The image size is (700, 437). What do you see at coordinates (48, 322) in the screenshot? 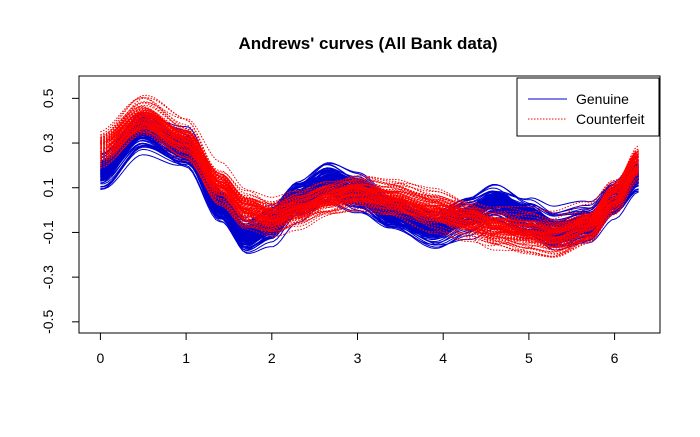
I see `y-tick-label: -0.5` at bounding box center [48, 322].